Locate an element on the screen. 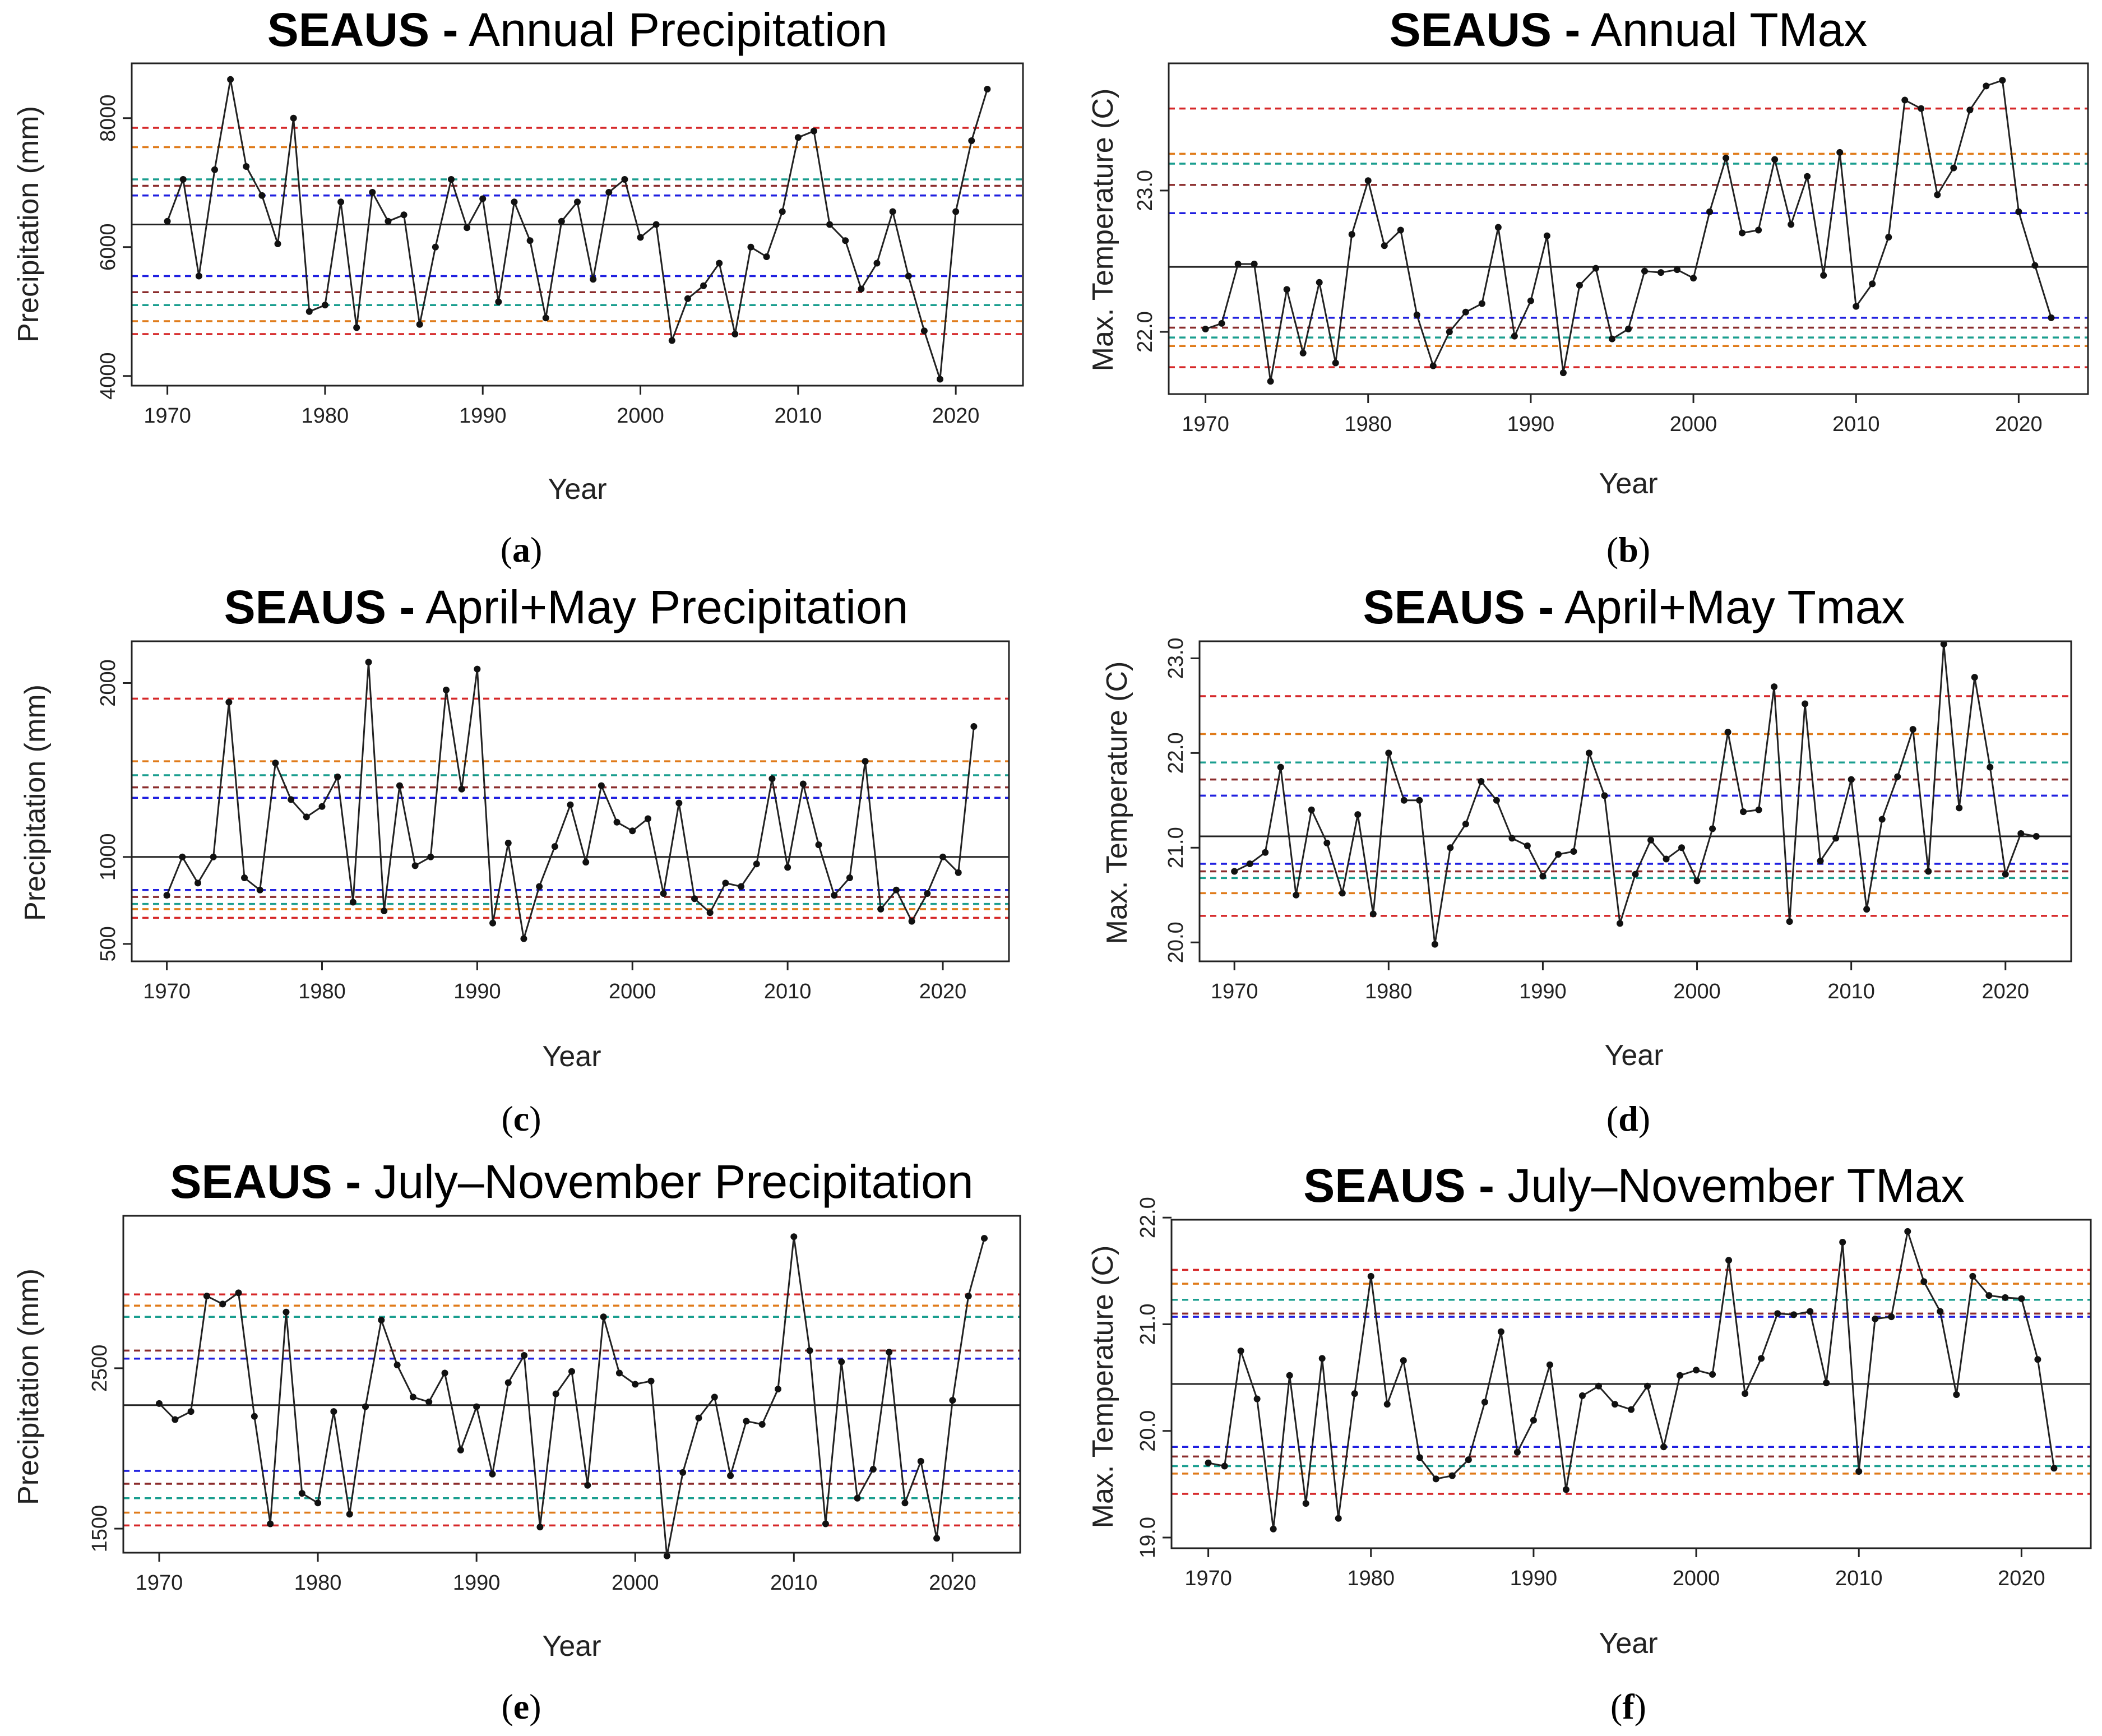  y-axis-label: Precipitation (mm) is located at coordinates (35, 802).